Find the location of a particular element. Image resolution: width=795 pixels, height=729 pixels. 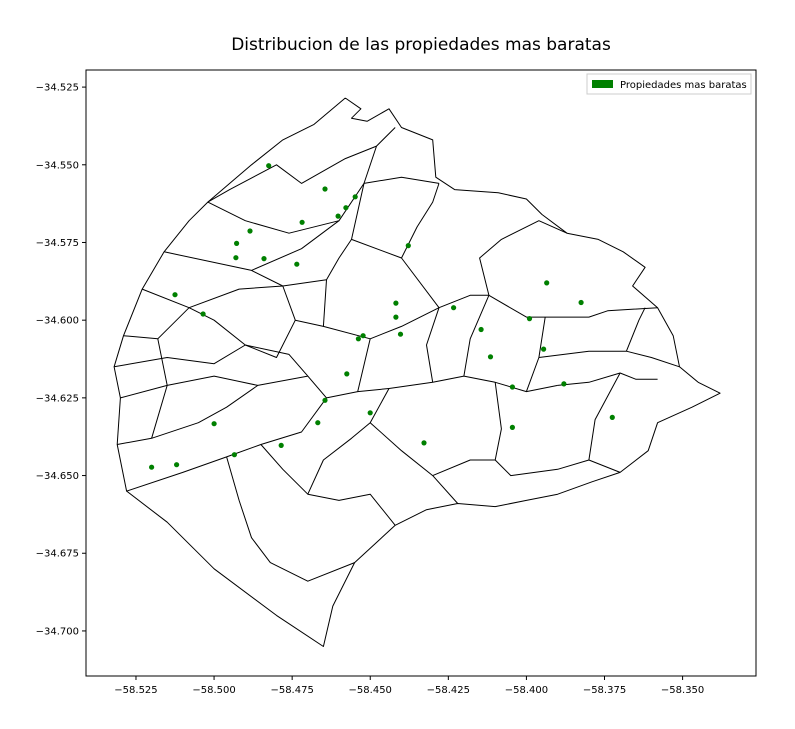

x-tick-label: −58.375 is located at coordinates (604, 690).